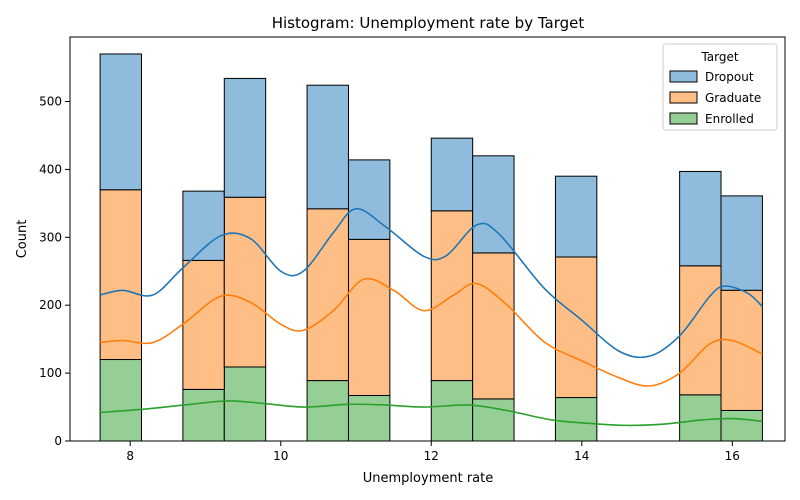 This screenshot has width=800, height=500. Describe the element at coordinates (50, 169) in the screenshot. I see `y-tick-label: 400` at that location.